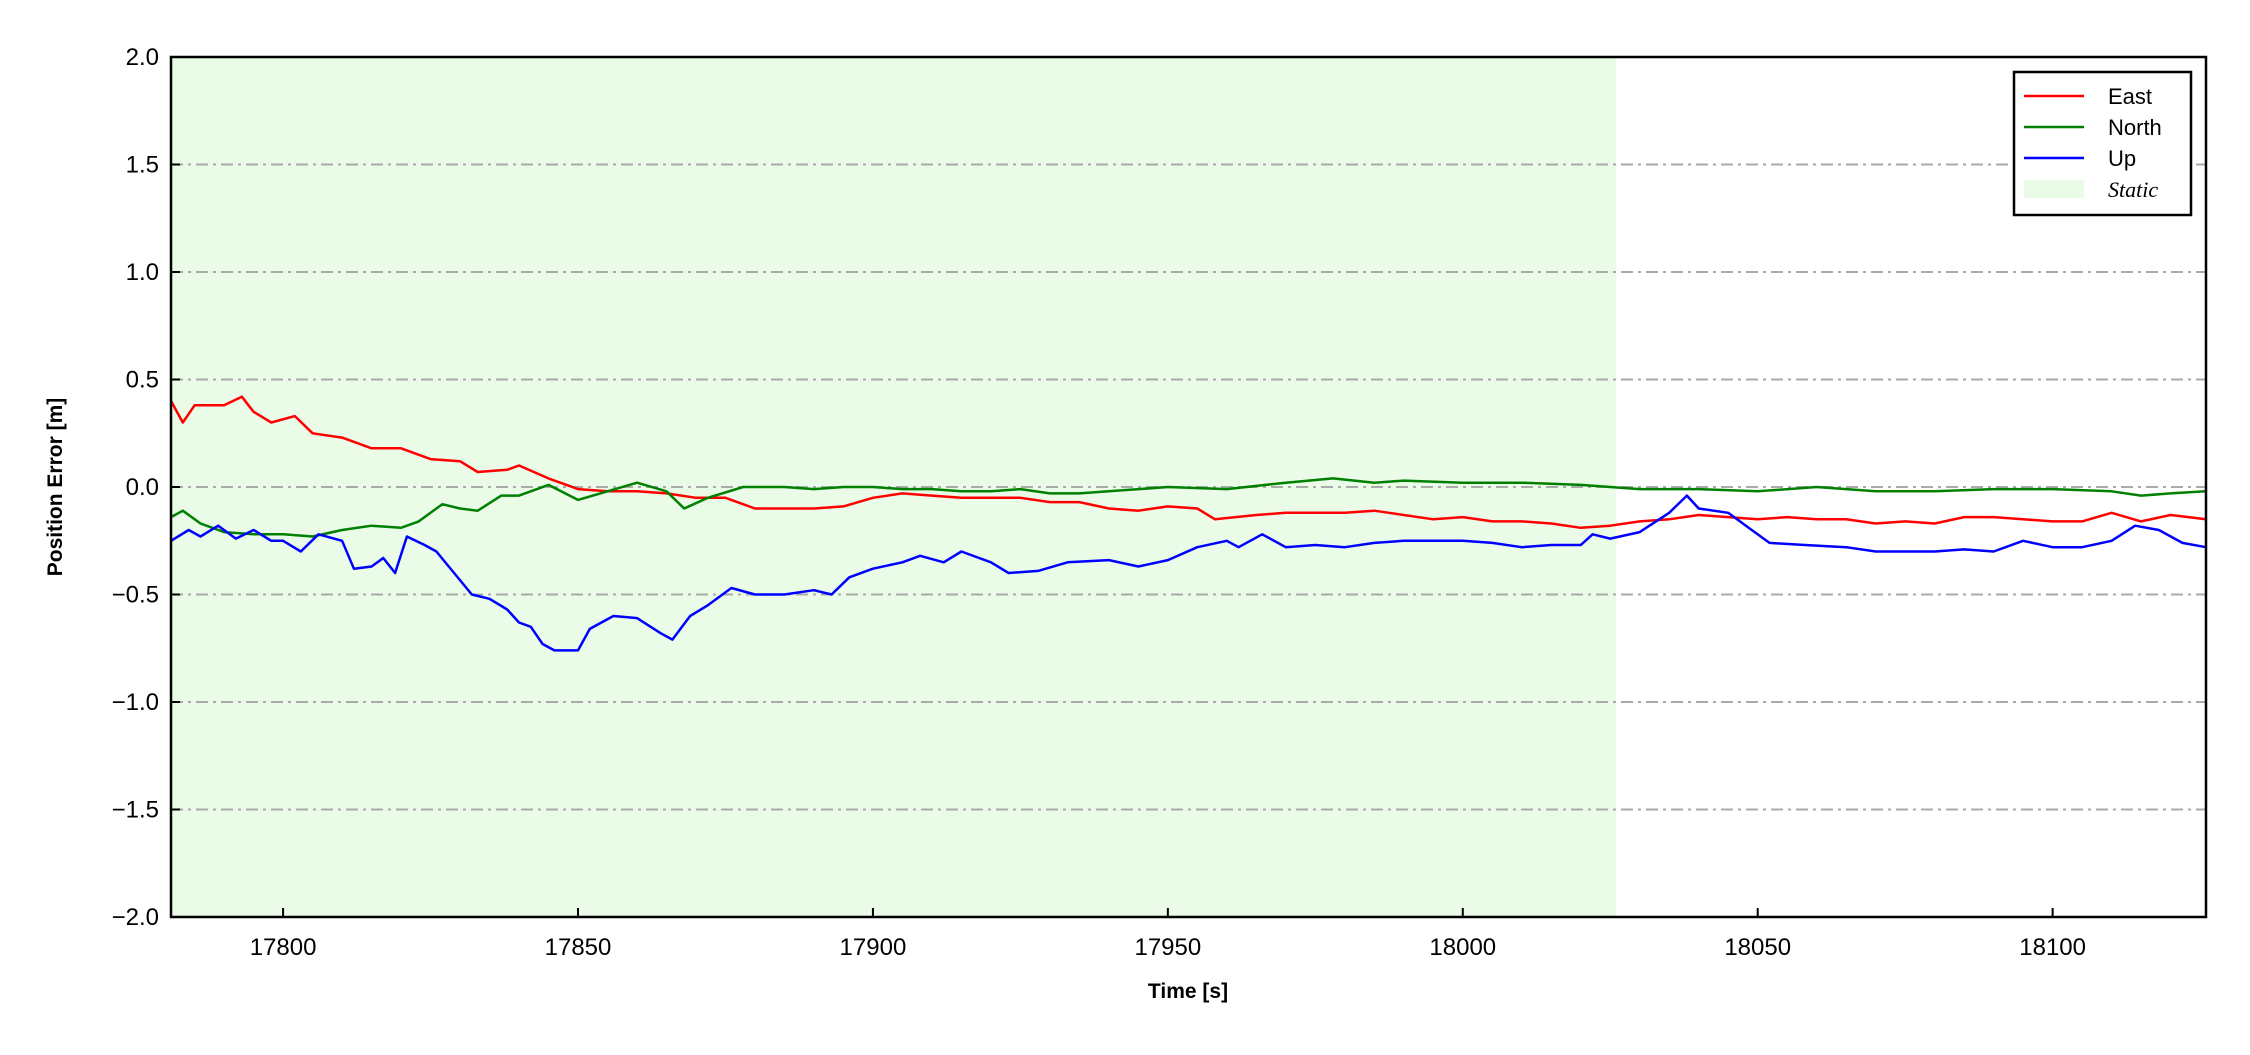 The image size is (2250, 1055). I want to click on legend-label-north: North, so click(2135, 127).